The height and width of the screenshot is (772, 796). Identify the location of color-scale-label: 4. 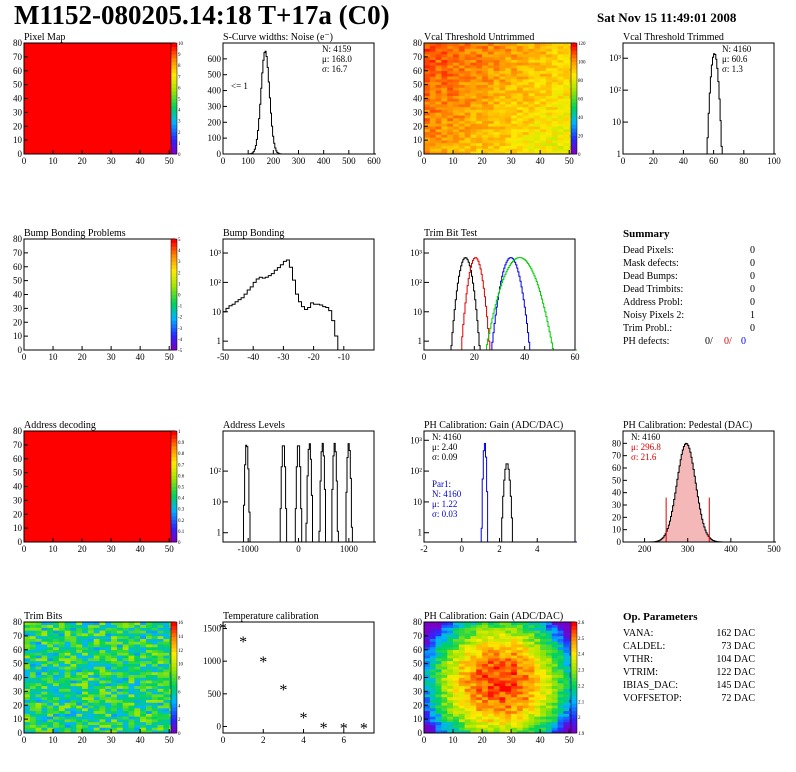
(179, 706).